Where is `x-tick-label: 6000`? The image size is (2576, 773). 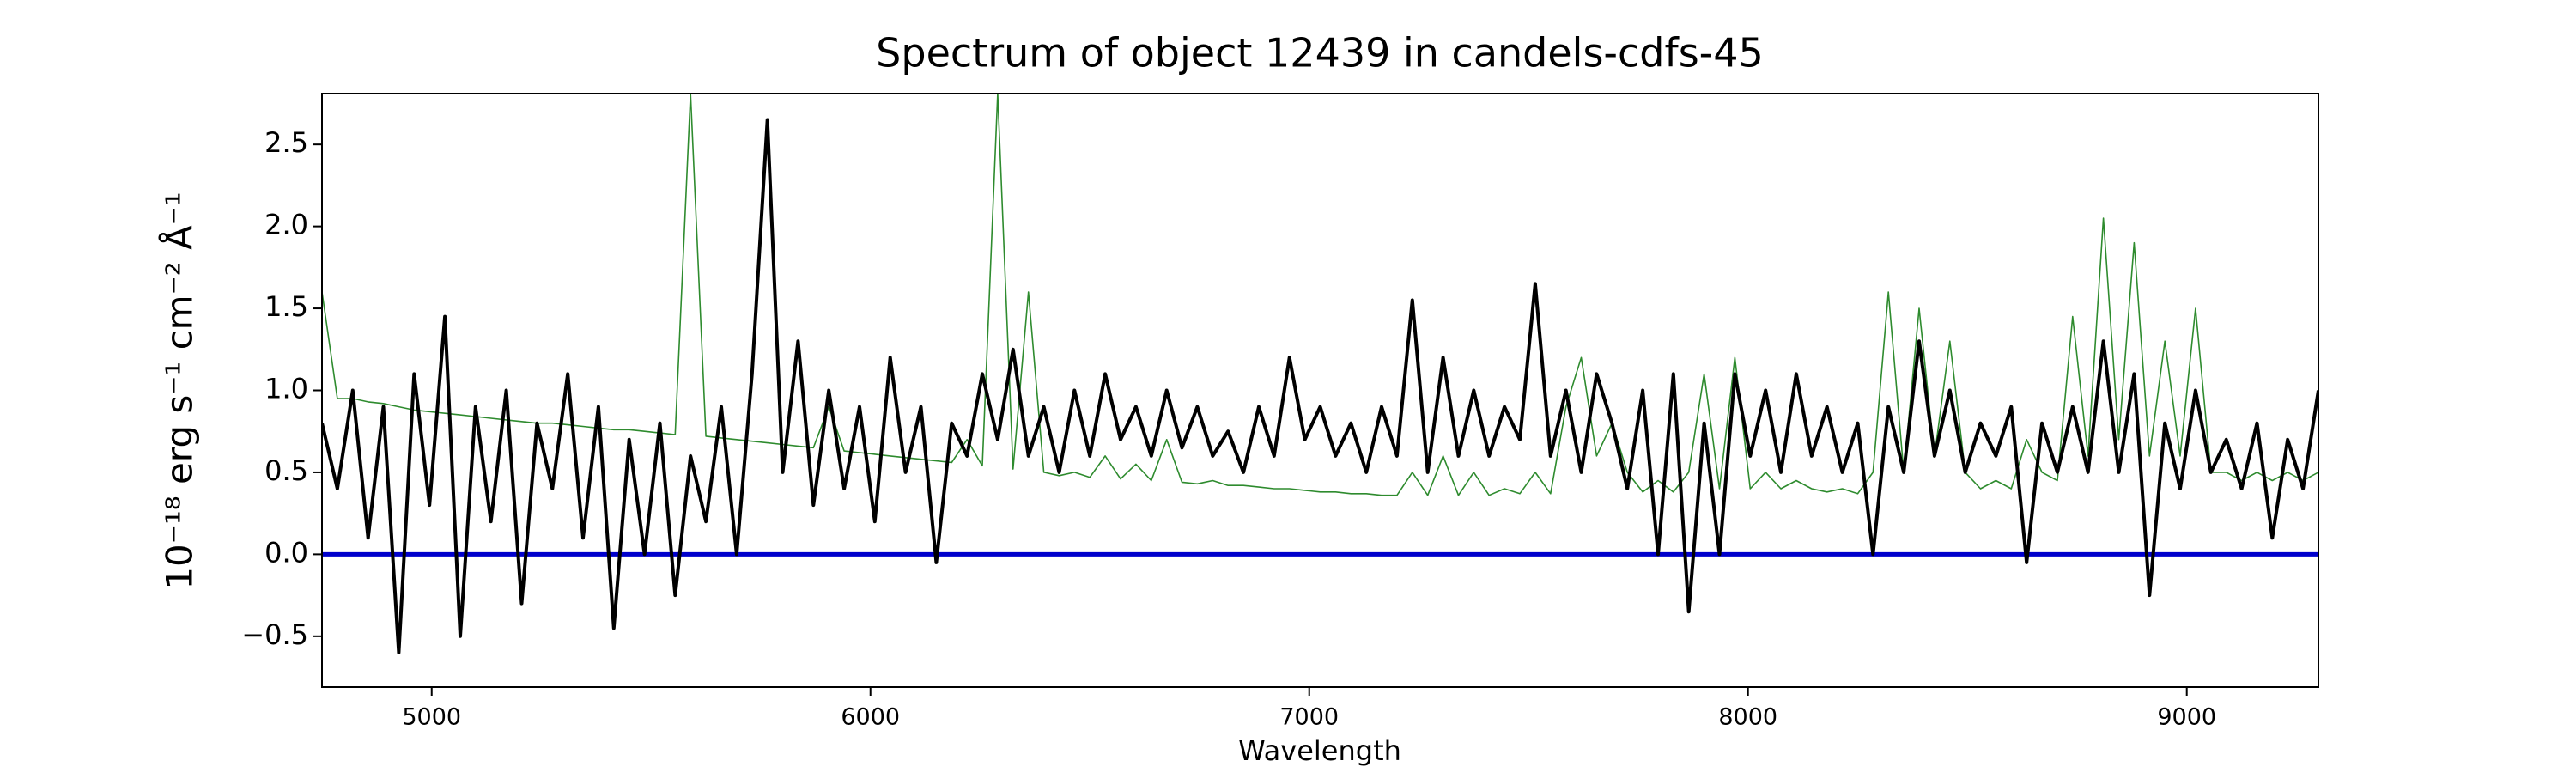
x-tick-label: 6000 is located at coordinates (870, 717).